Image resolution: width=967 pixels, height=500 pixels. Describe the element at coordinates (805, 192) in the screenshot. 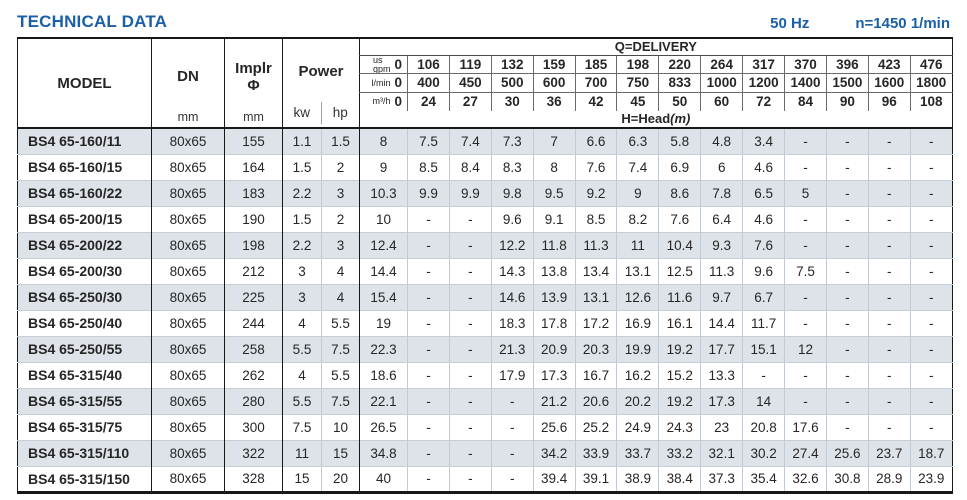

I see `head-value-cell: 5` at that location.